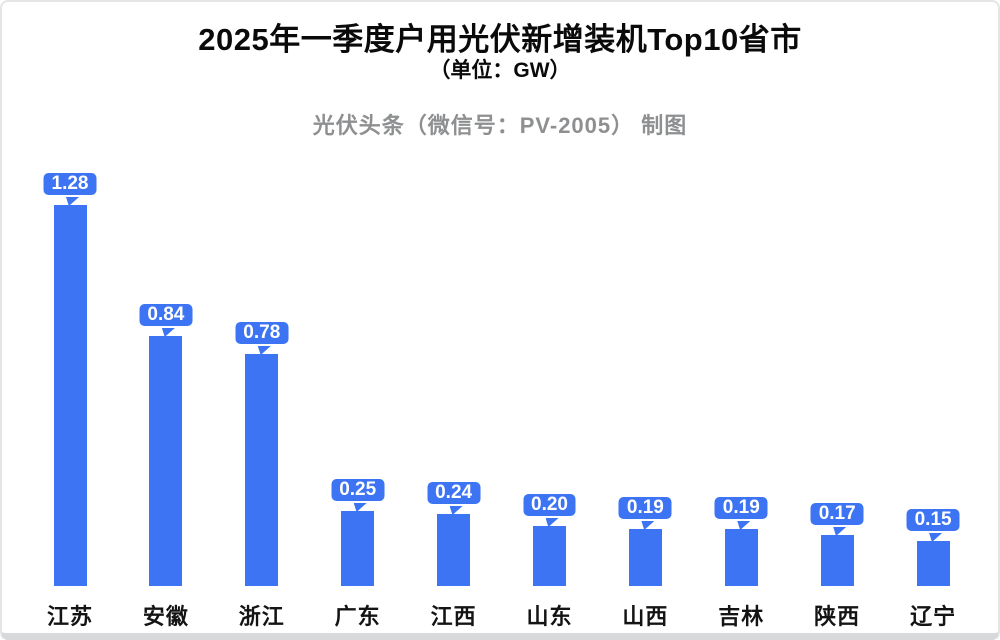  Describe the element at coordinates (500, 39) in the screenshot. I see `chart-title: 2025年一季度户用光伏新增装机Top10省市` at that location.